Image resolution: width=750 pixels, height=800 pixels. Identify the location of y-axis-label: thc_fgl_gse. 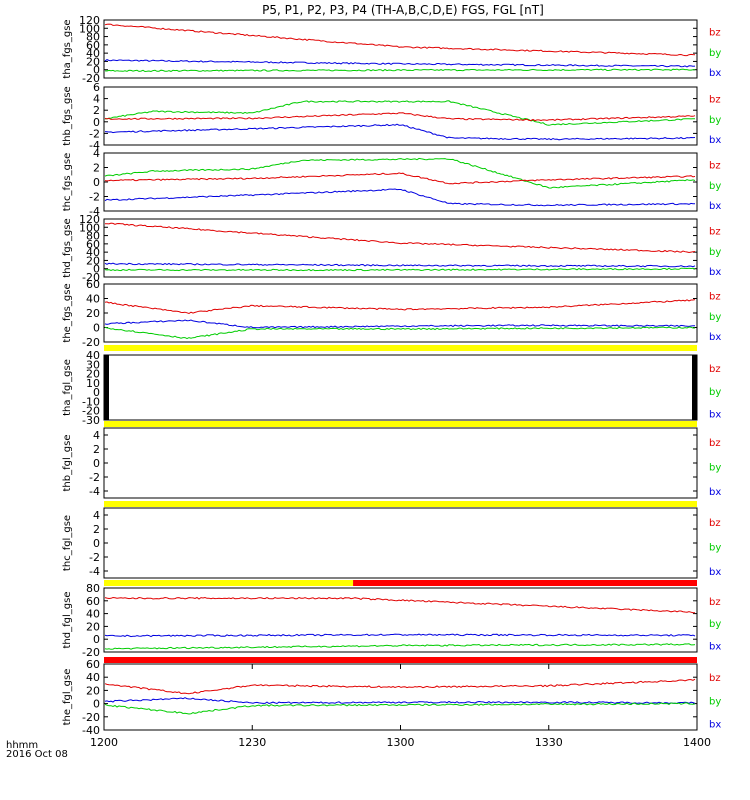
(67, 543).